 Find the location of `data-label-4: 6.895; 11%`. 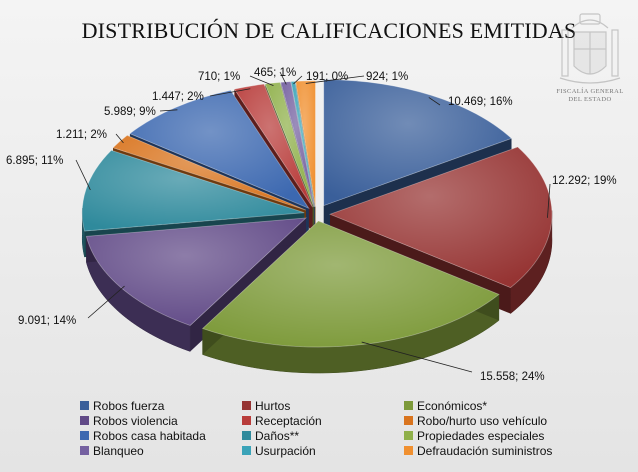

data-label-4: 6.895; 11% is located at coordinates (34, 161).